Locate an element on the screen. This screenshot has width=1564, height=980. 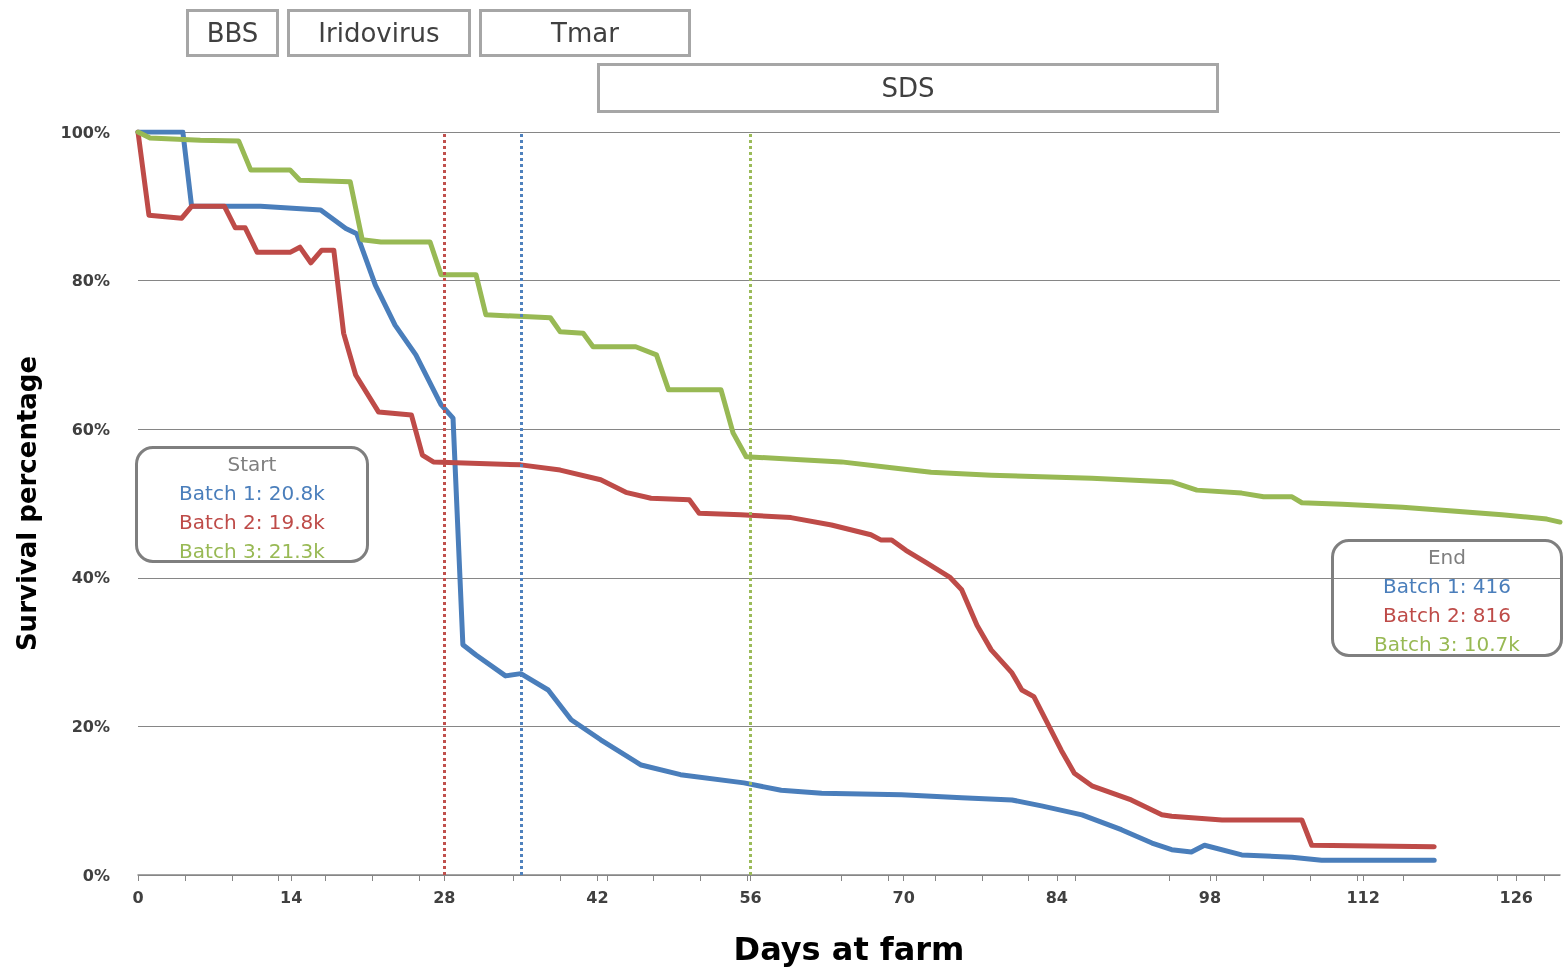
text-box: BBS is located at coordinates (232, 33).